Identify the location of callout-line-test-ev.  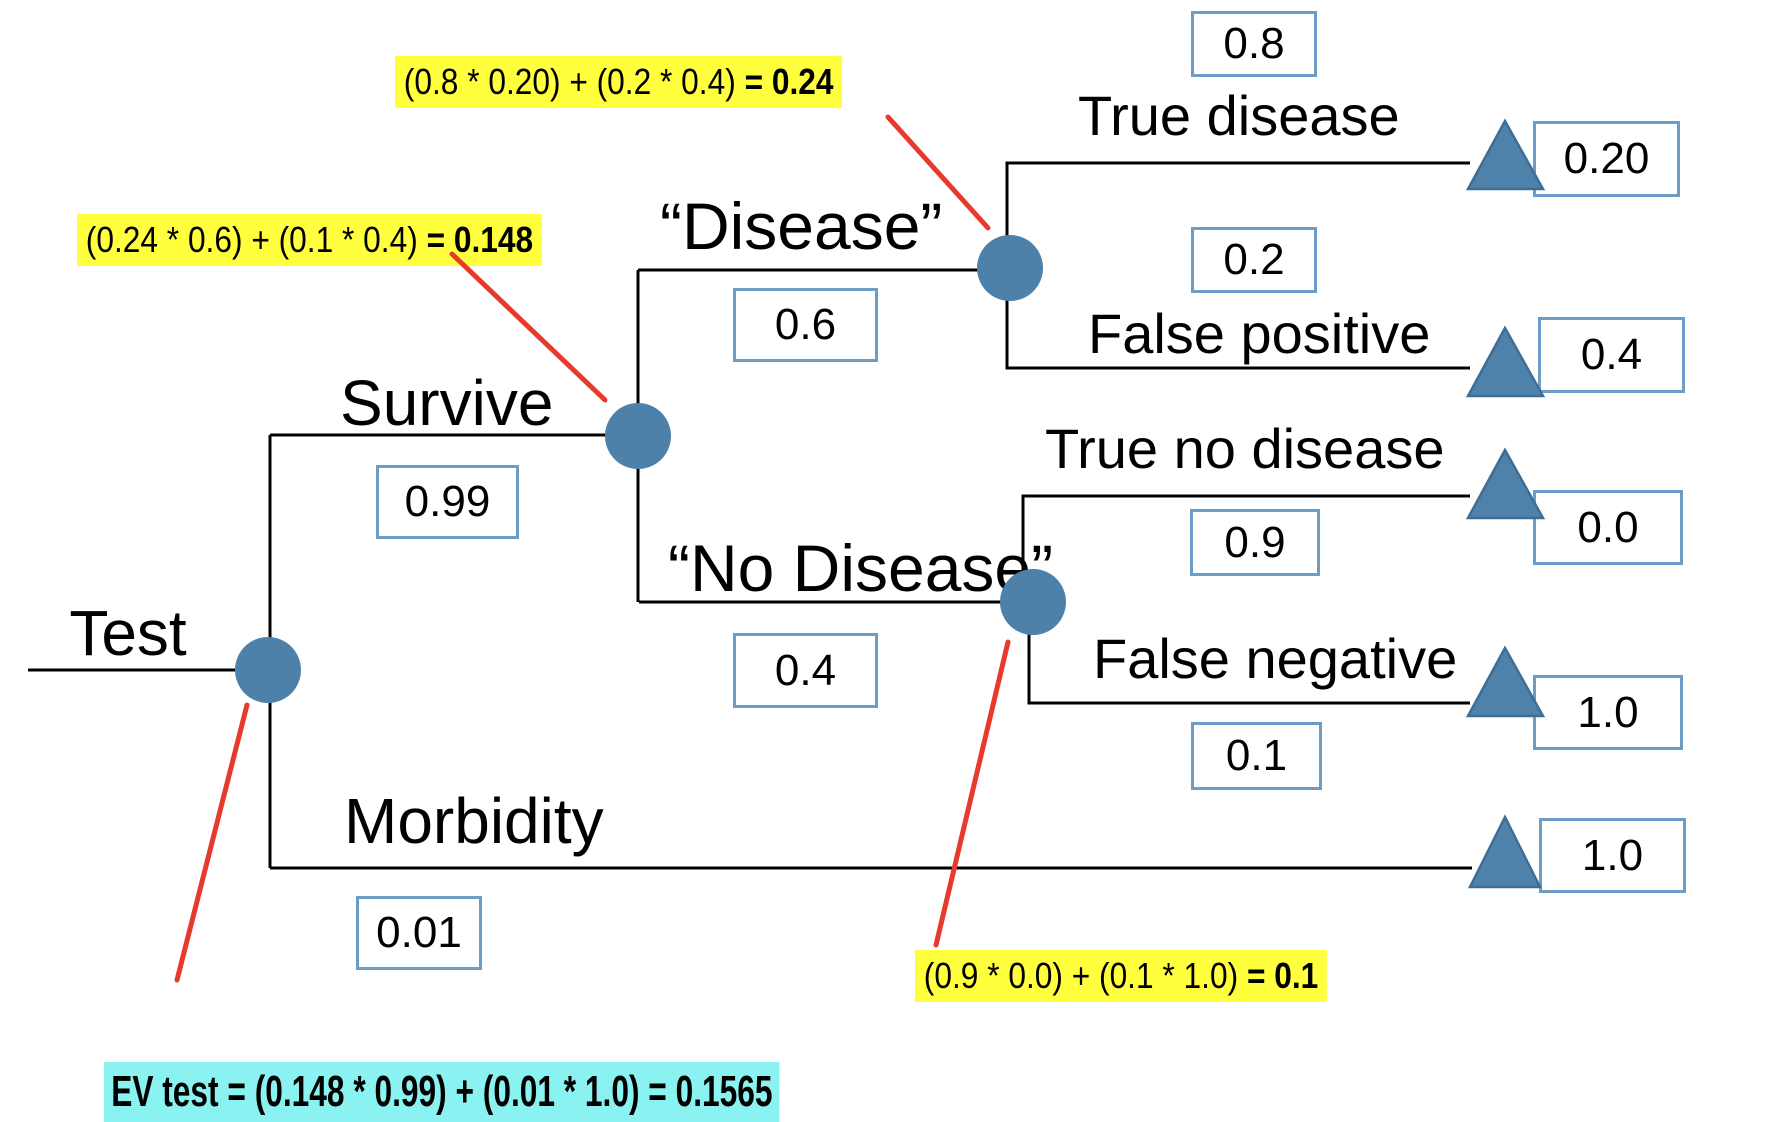
(212, 842).